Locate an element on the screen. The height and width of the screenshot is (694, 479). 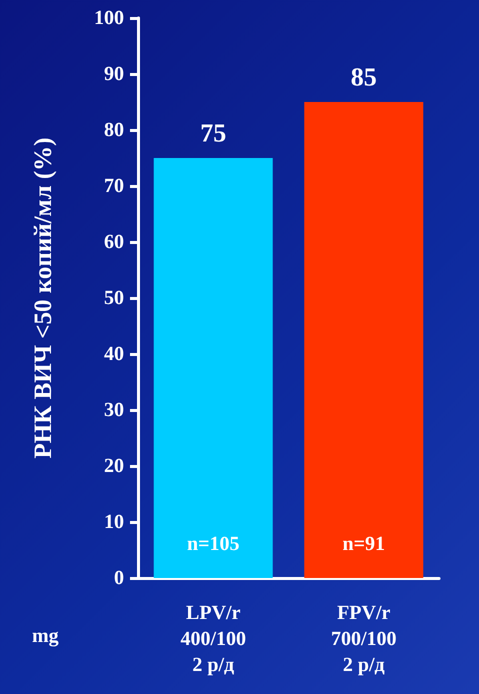
y-tick-label: 90 is located at coordinates (114, 74).